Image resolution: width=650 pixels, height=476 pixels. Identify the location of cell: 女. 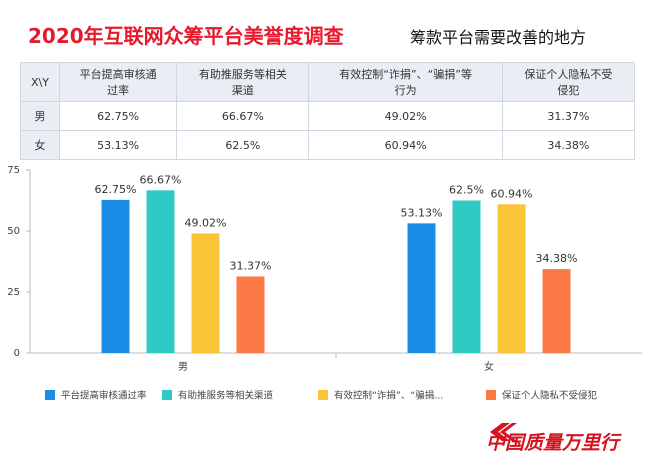
(40, 145).